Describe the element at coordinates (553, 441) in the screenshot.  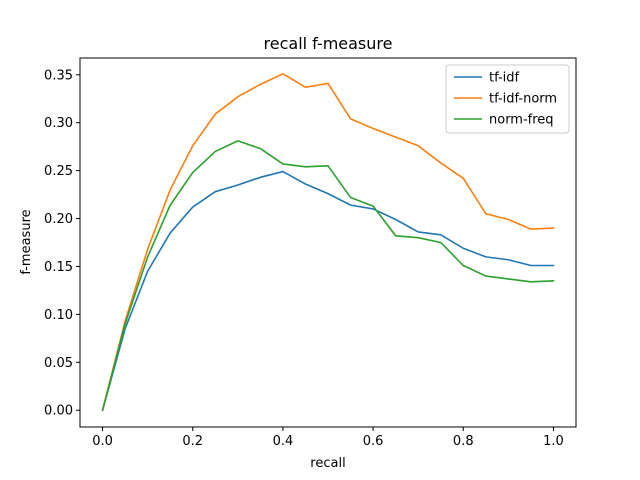
I see `x-tick-label: 1.0` at that location.